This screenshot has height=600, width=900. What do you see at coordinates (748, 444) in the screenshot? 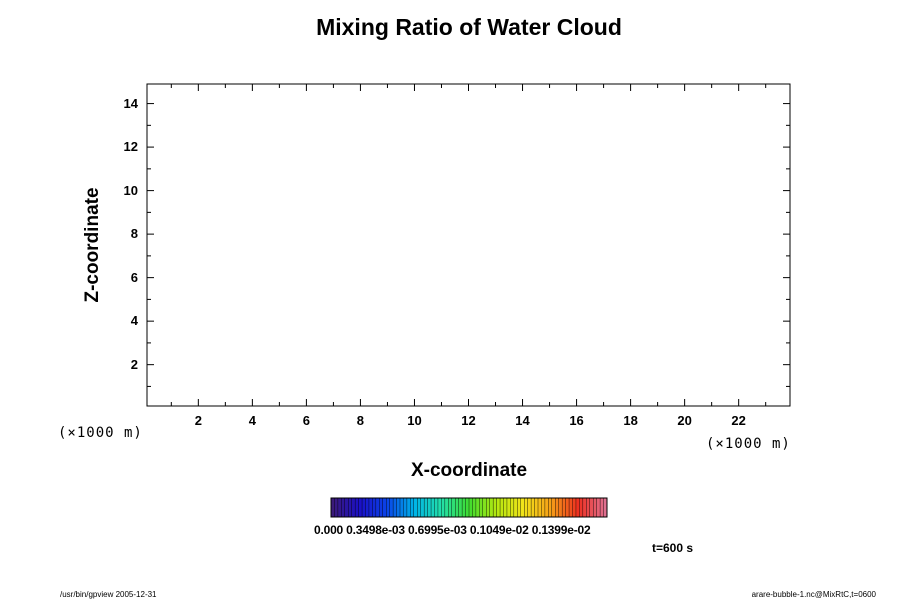
I see `x-axis-unit: (×1000 m)` at bounding box center [748, 444].